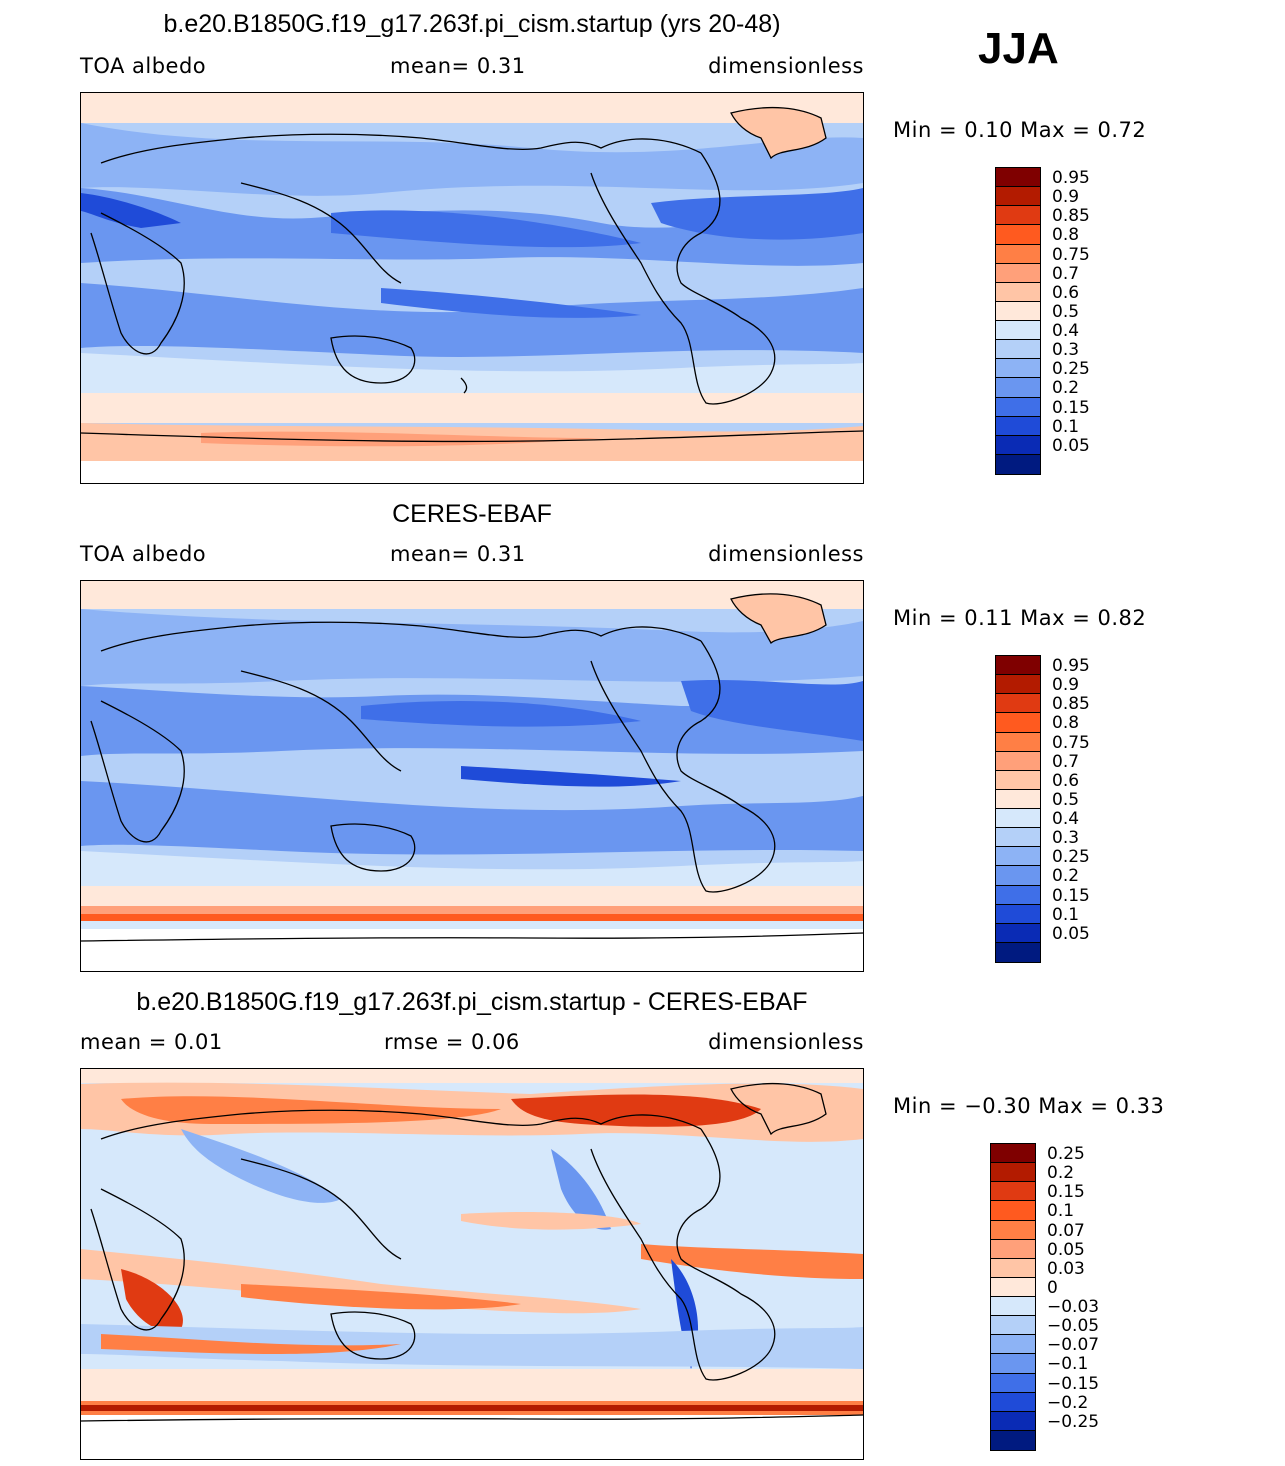  I want to click on colorbar-tick-label: −0.03, so click(1073, 1307).